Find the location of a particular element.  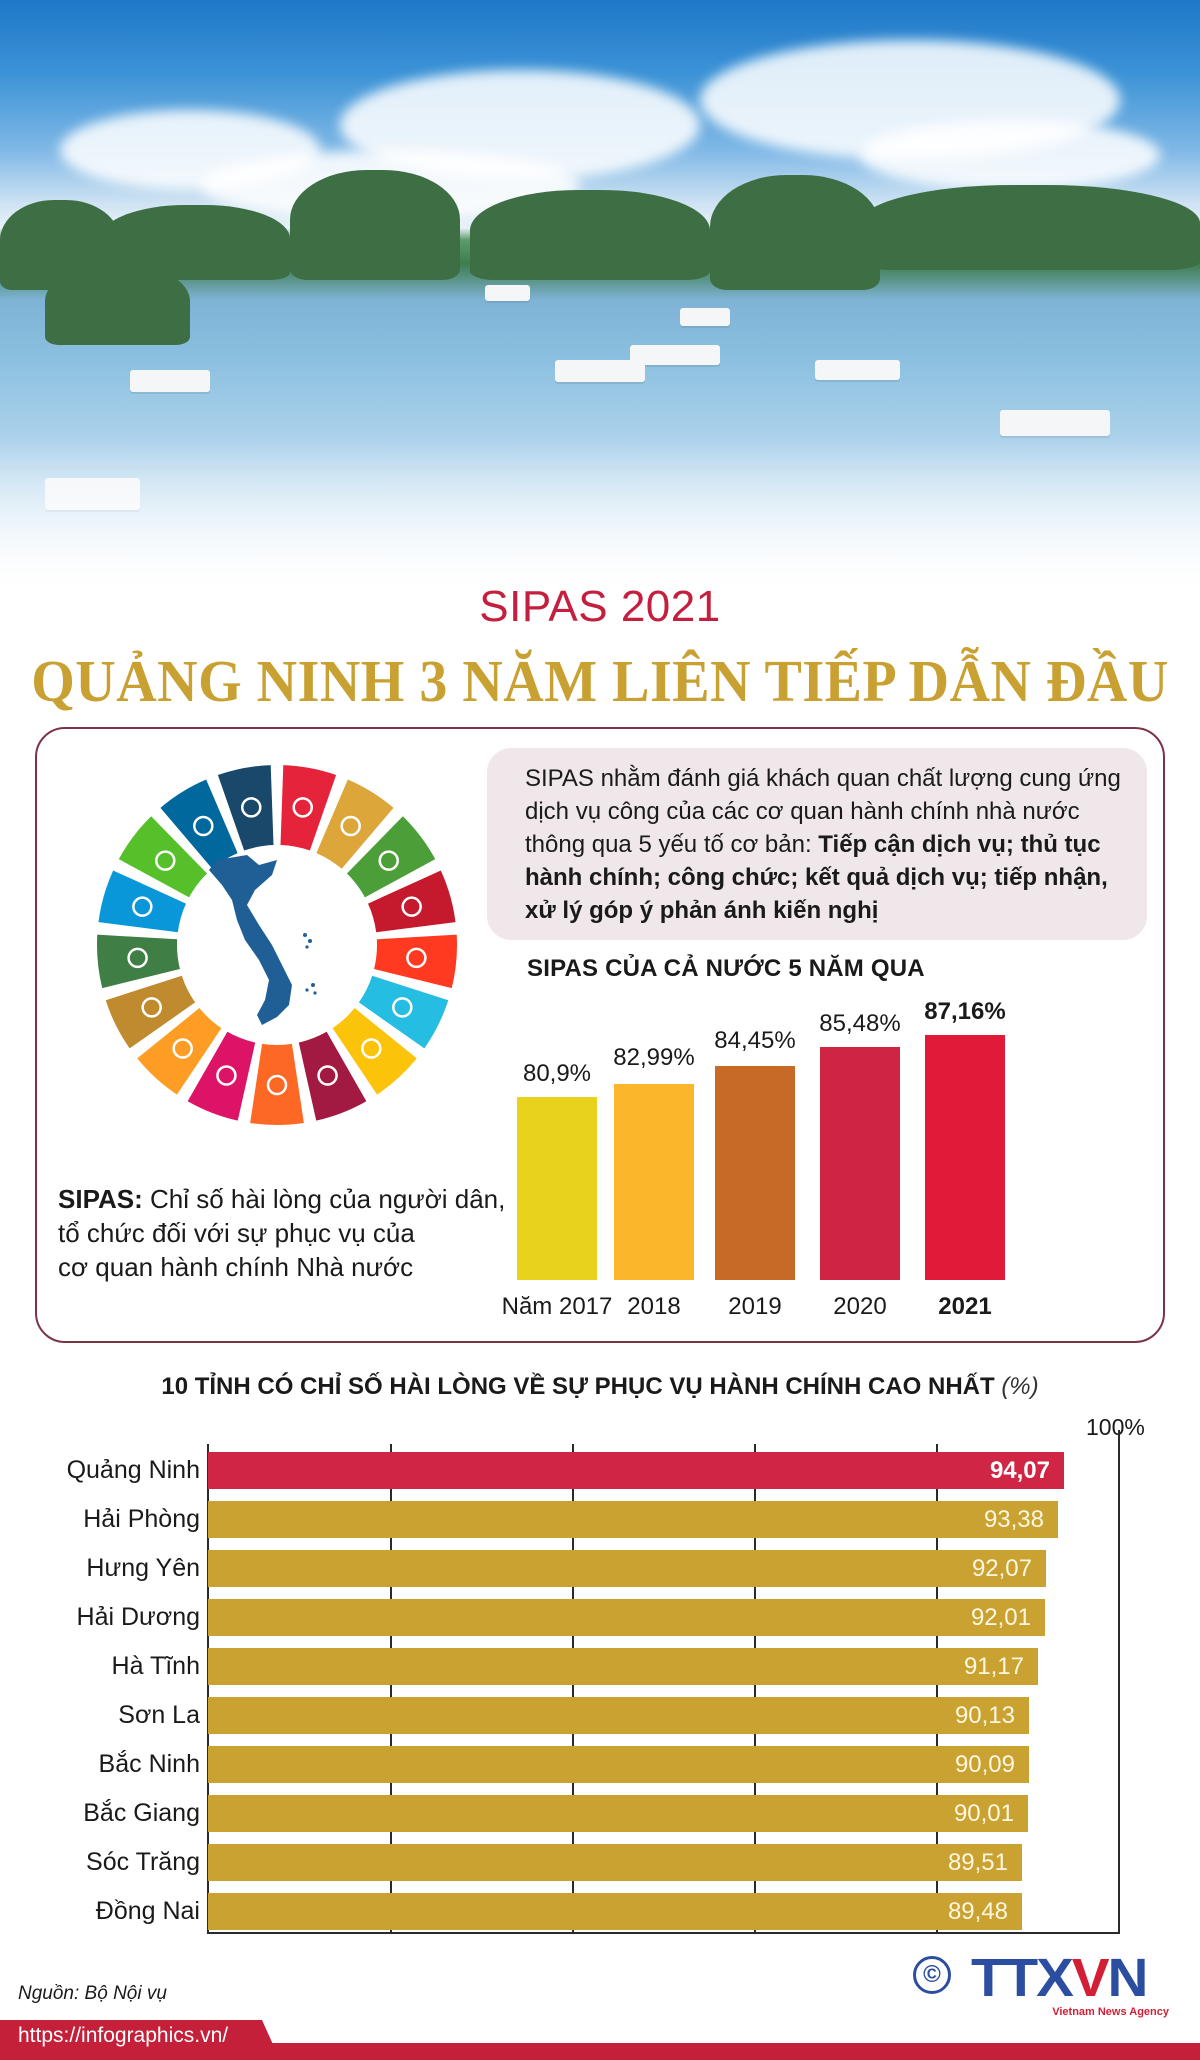

axis-baseline is located at coordinates (663, 1933).